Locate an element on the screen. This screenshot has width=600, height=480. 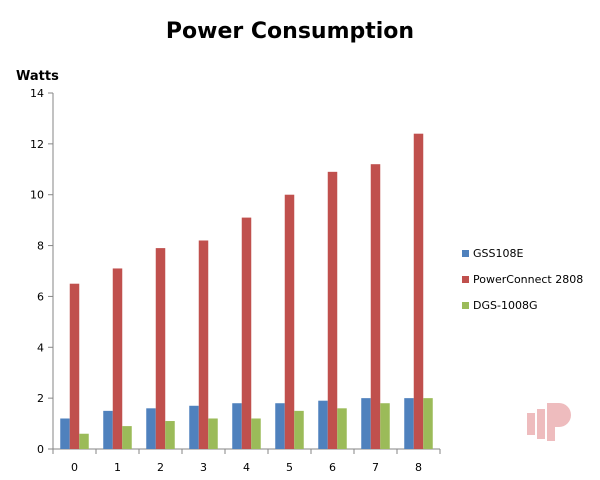
watermark-p-shape is located at coordinates (559, 422).